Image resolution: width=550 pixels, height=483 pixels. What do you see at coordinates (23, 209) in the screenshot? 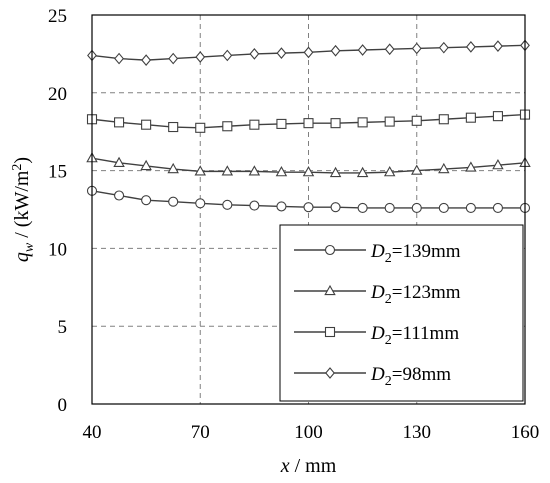
I see `y-axis-label: qw / (kW/m2)` at bounding box center [23, 209].